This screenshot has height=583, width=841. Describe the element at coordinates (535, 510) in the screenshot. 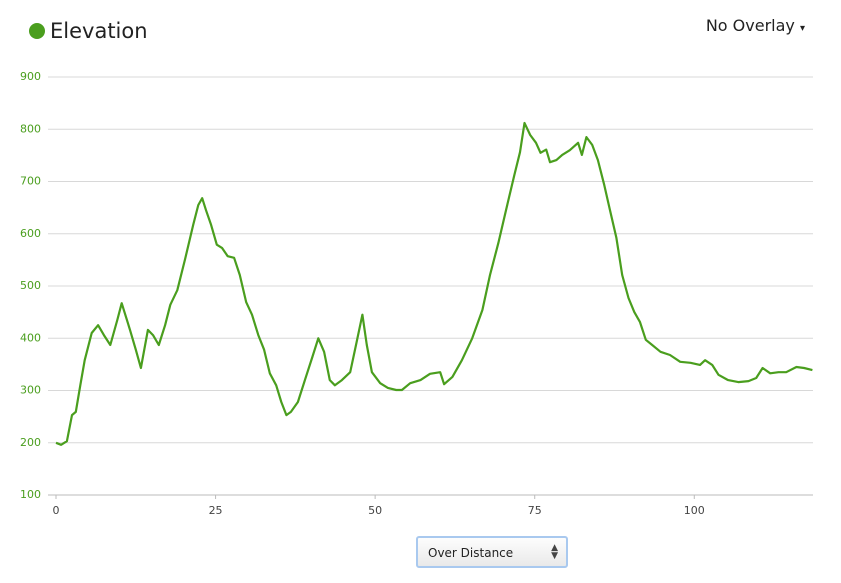

I see `x-tick-label: 75` at that location.